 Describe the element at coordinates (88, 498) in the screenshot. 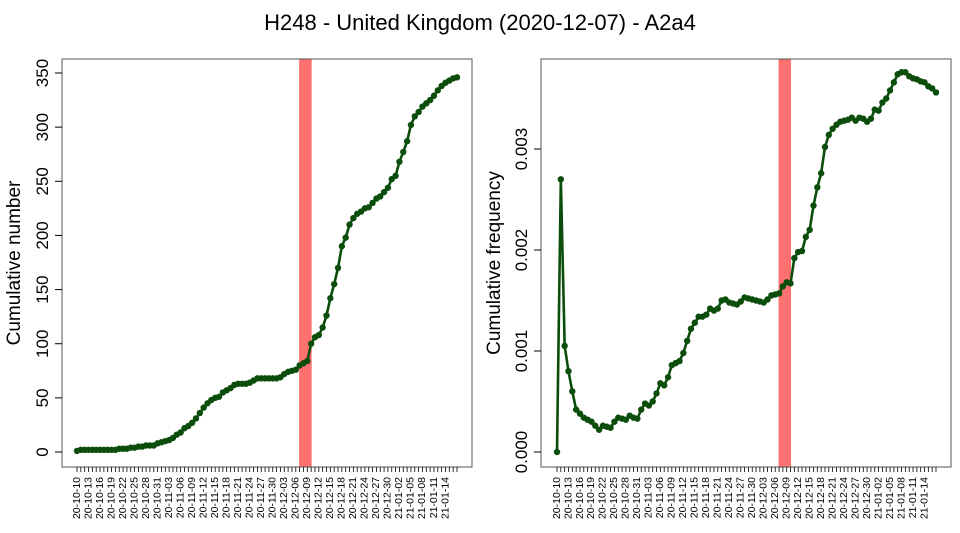

I see `x-tick-label: 20-10-13` at that location.